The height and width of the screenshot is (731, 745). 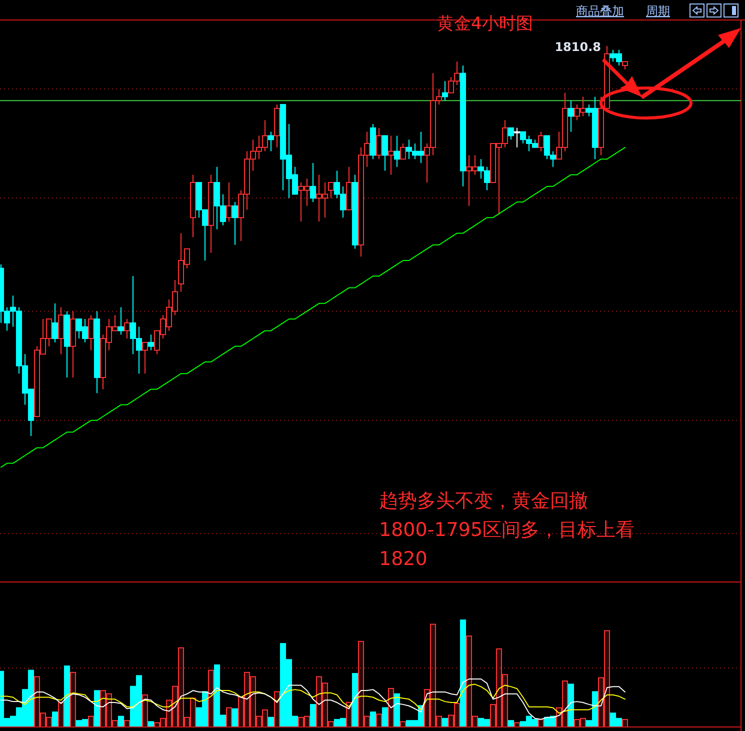 I want to click on text: 趋势多头不变，黄金回撤 1800-1795区间多，目标上看 1820, so click(x=507, y=530).